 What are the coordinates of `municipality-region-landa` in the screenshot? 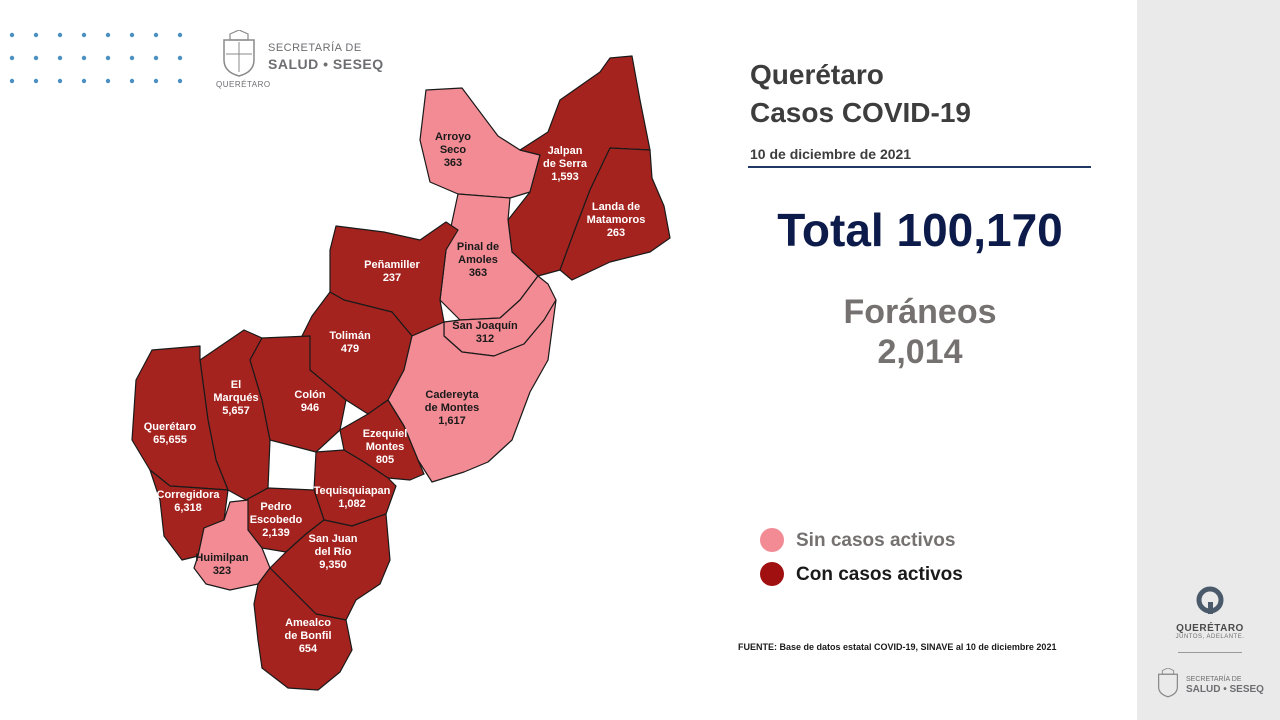 It's located at (615, 214).